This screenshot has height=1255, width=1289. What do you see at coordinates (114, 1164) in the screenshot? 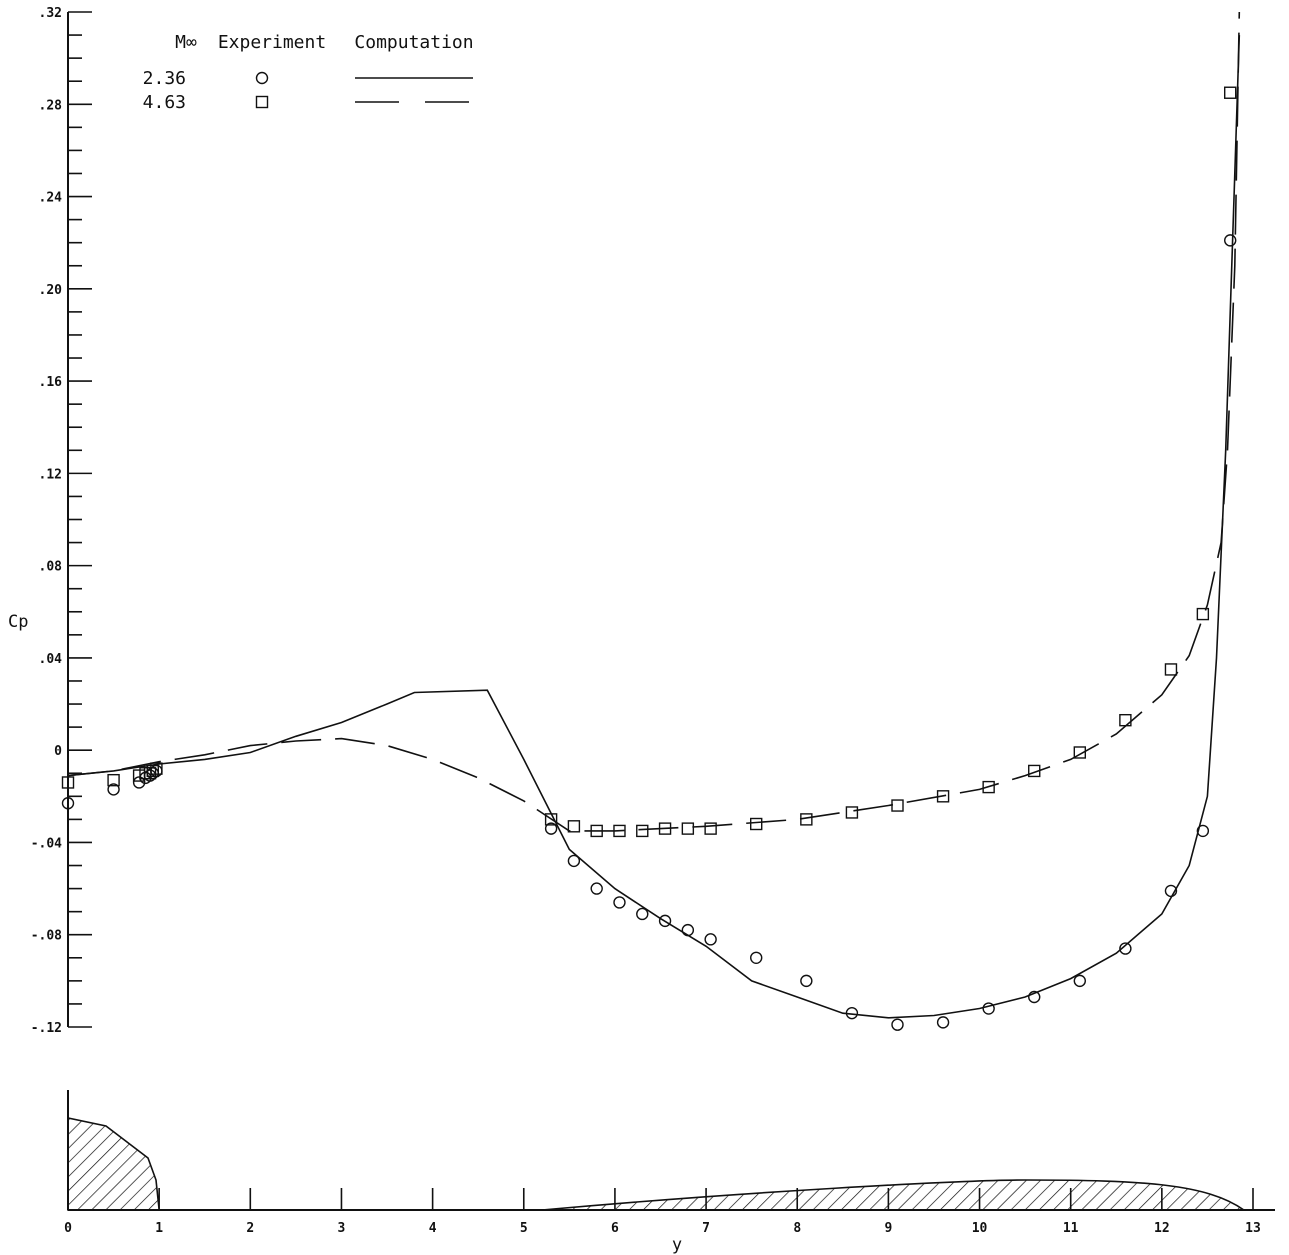
I see `body-section-shape` at bounding box center [114, 1164].